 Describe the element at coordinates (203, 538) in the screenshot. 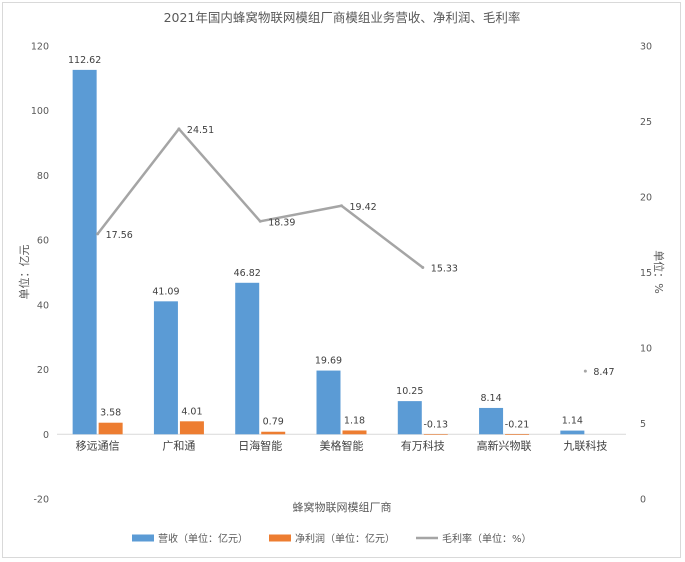

I see `legend-label: 营收（单位：亿元）` at that location.